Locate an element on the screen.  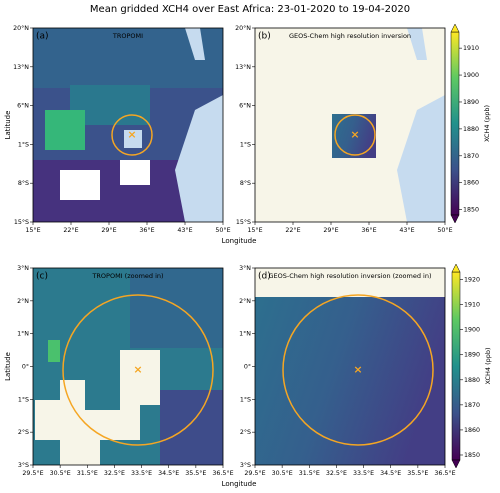
map-b: × is located at coordinates (350, 125).